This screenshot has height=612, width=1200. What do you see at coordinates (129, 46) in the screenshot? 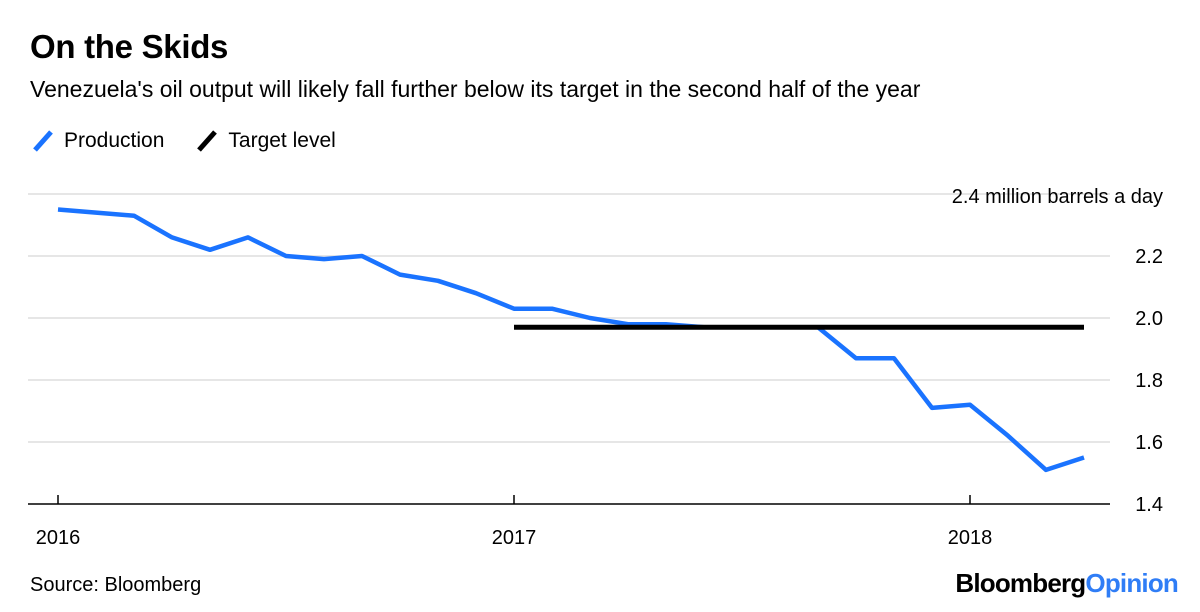
I see `chart-title: On the Skids` at bounding box center [129, 46].